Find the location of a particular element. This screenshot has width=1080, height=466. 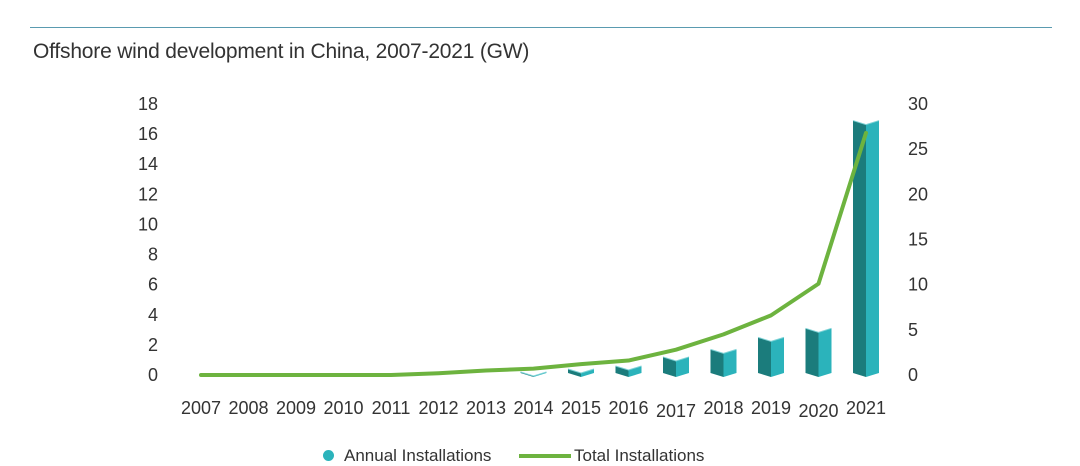

x-tick-label: 2010 is located at coordinates (343, 408).